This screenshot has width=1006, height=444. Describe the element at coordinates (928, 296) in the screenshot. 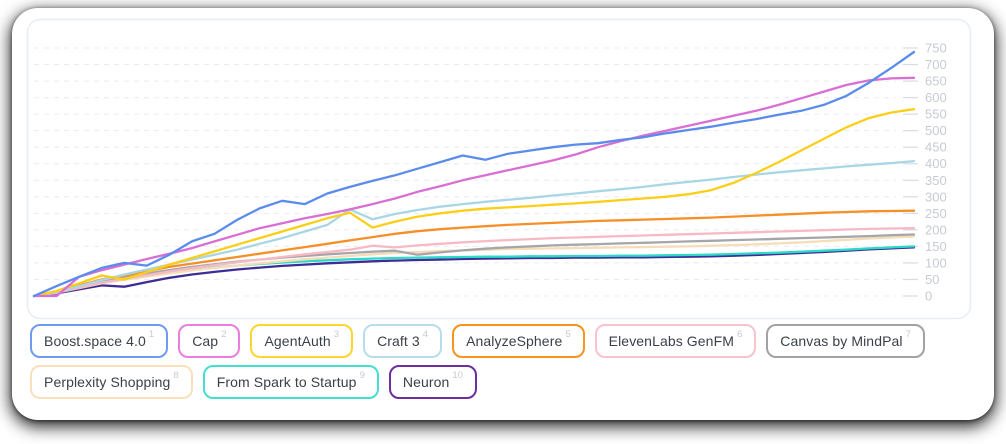

I see `y-axis-label: 0` at that location.